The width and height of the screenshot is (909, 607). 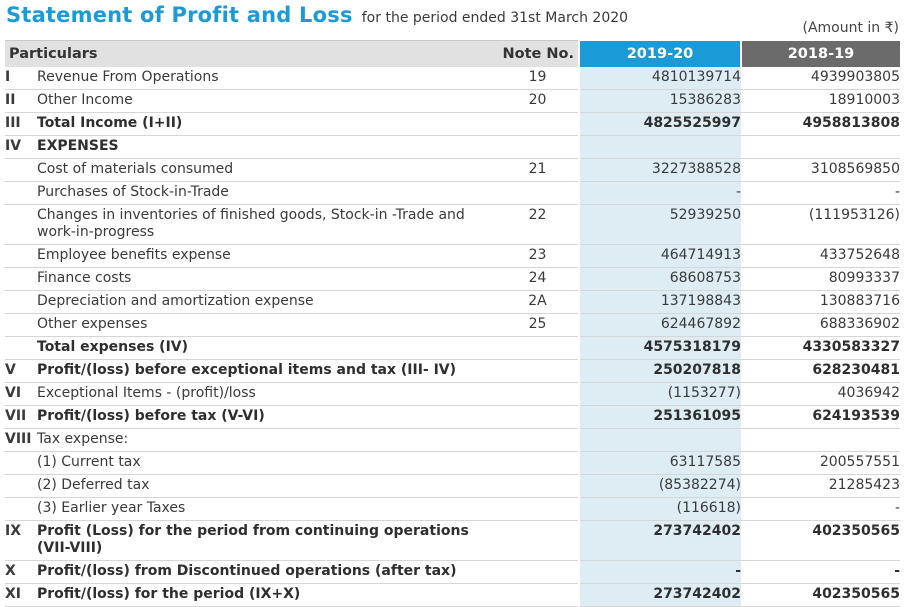 I want to click on header-note-no: Note No., so click(x=538, y=54).